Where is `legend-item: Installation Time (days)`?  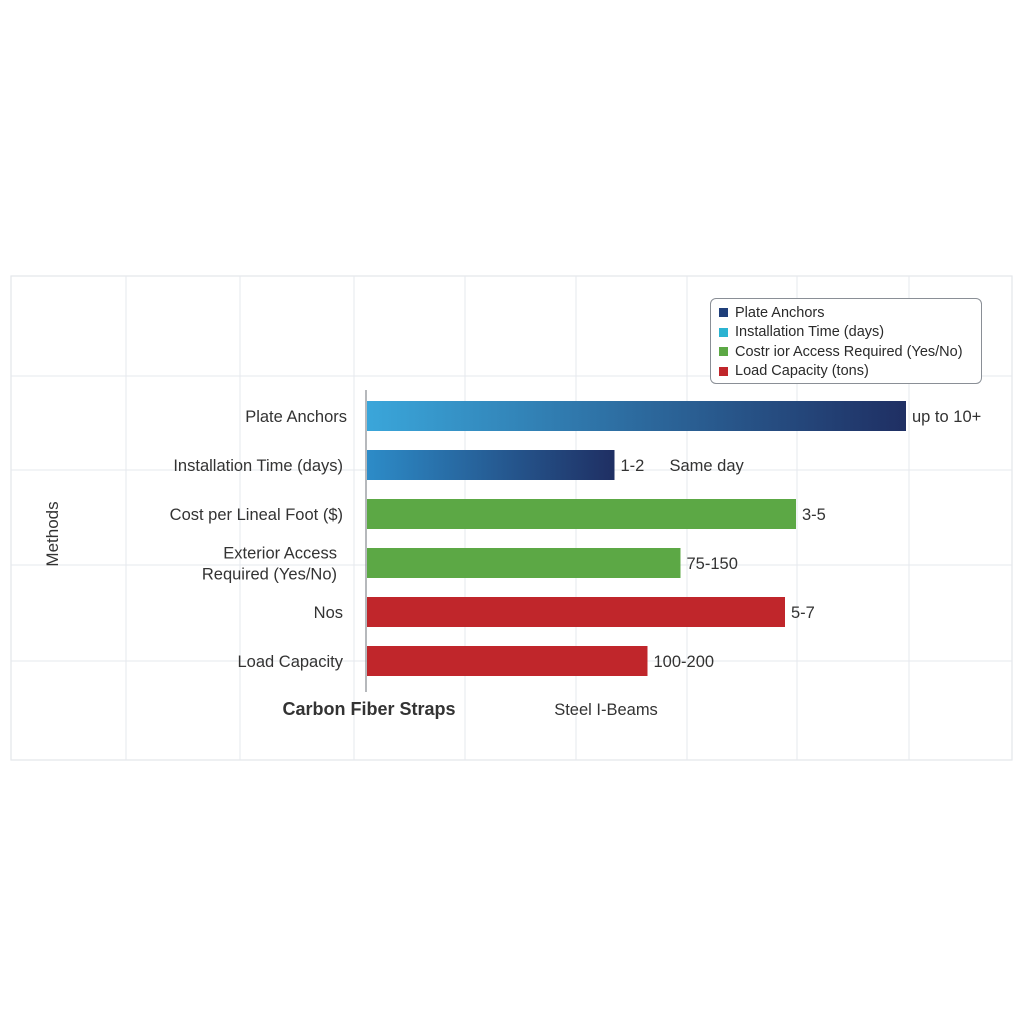
legend-item: Installation Time (days) is located at coordinates (850, 333).